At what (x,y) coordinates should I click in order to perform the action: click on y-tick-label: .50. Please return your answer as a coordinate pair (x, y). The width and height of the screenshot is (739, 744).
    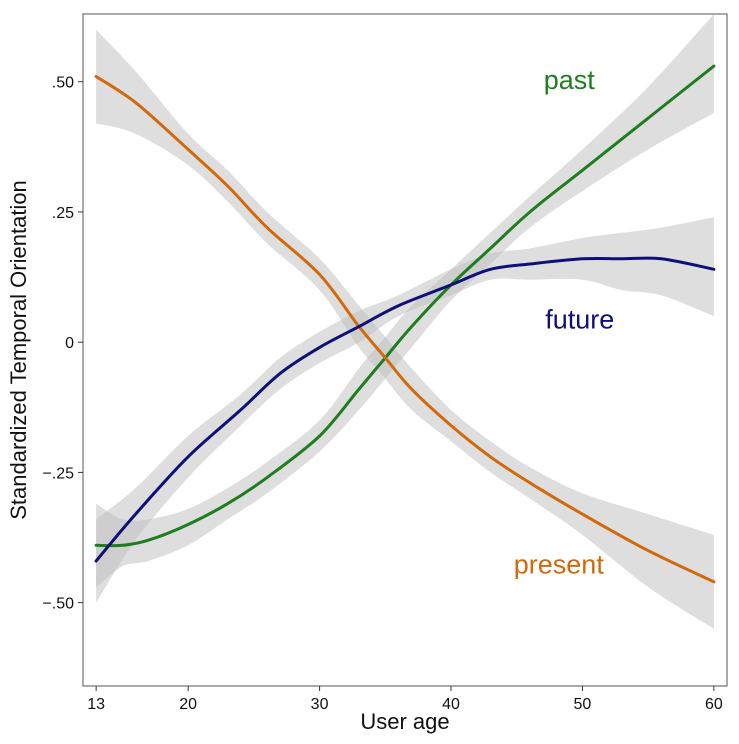
    Looking at the image, I should click on (63, 83).